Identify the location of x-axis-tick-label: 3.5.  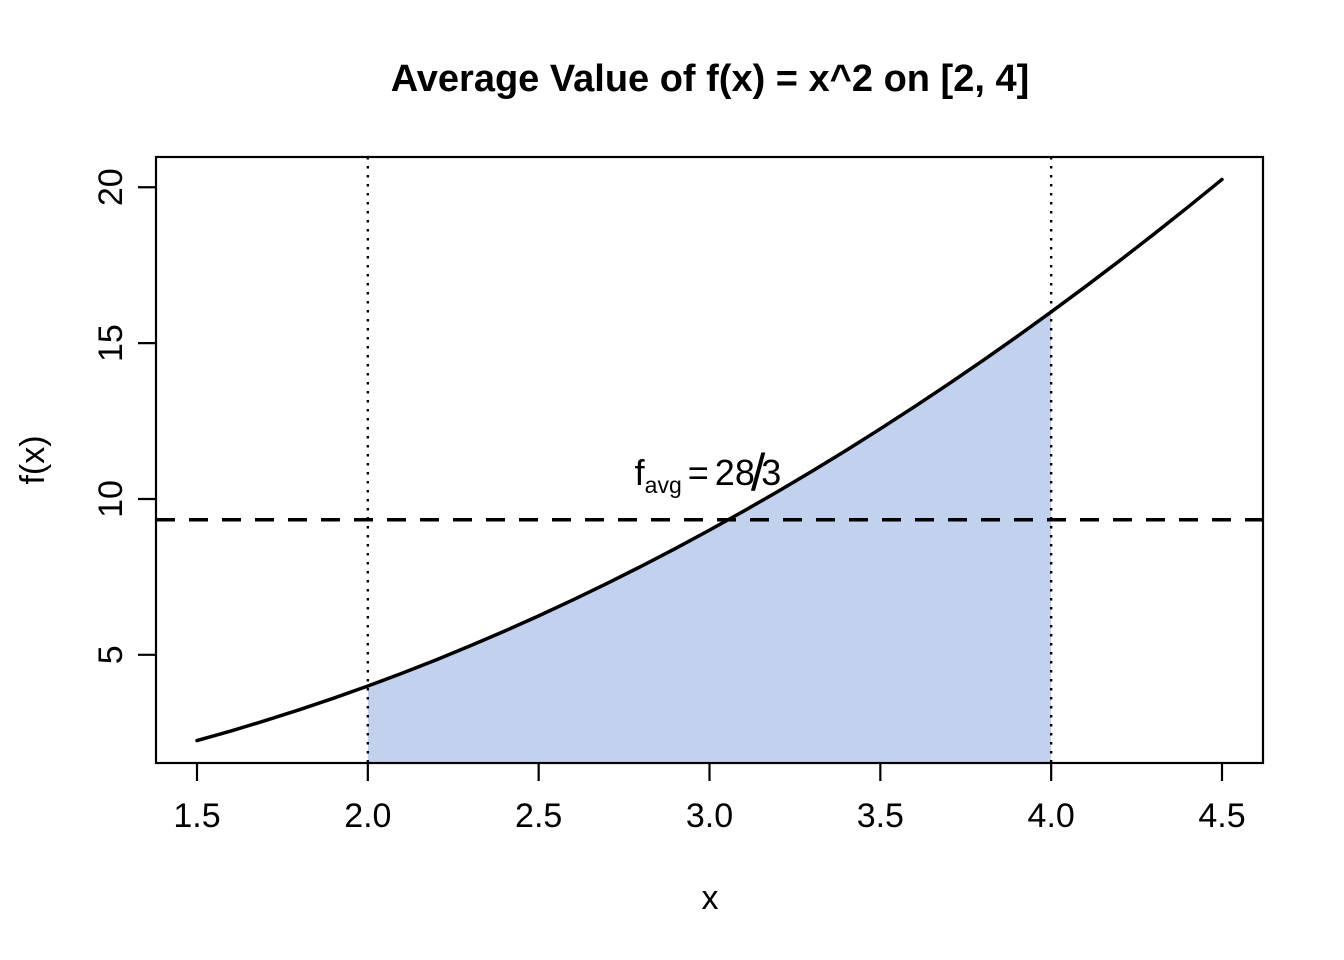
(880, 816).